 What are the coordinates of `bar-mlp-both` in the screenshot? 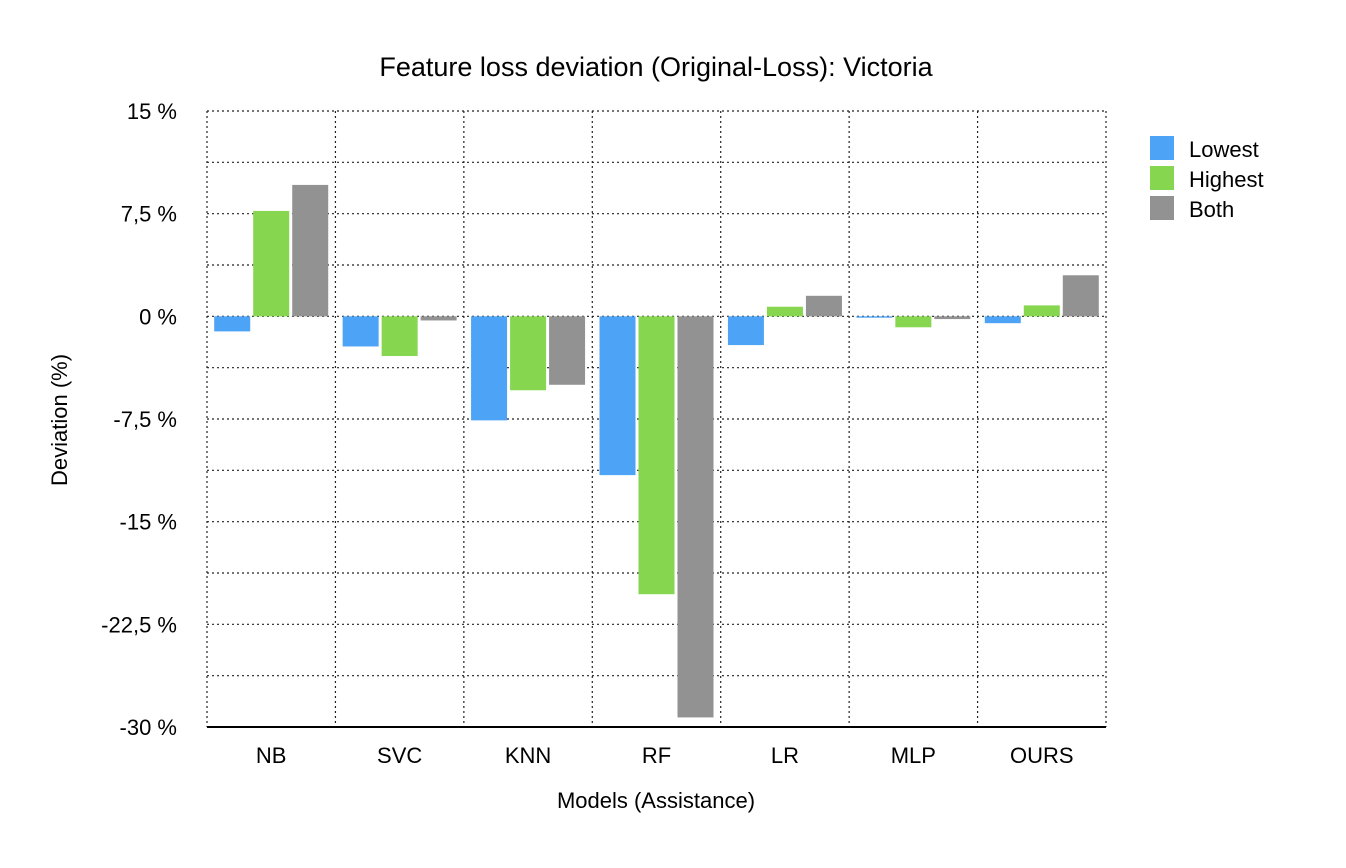 It's located at (952, 318).